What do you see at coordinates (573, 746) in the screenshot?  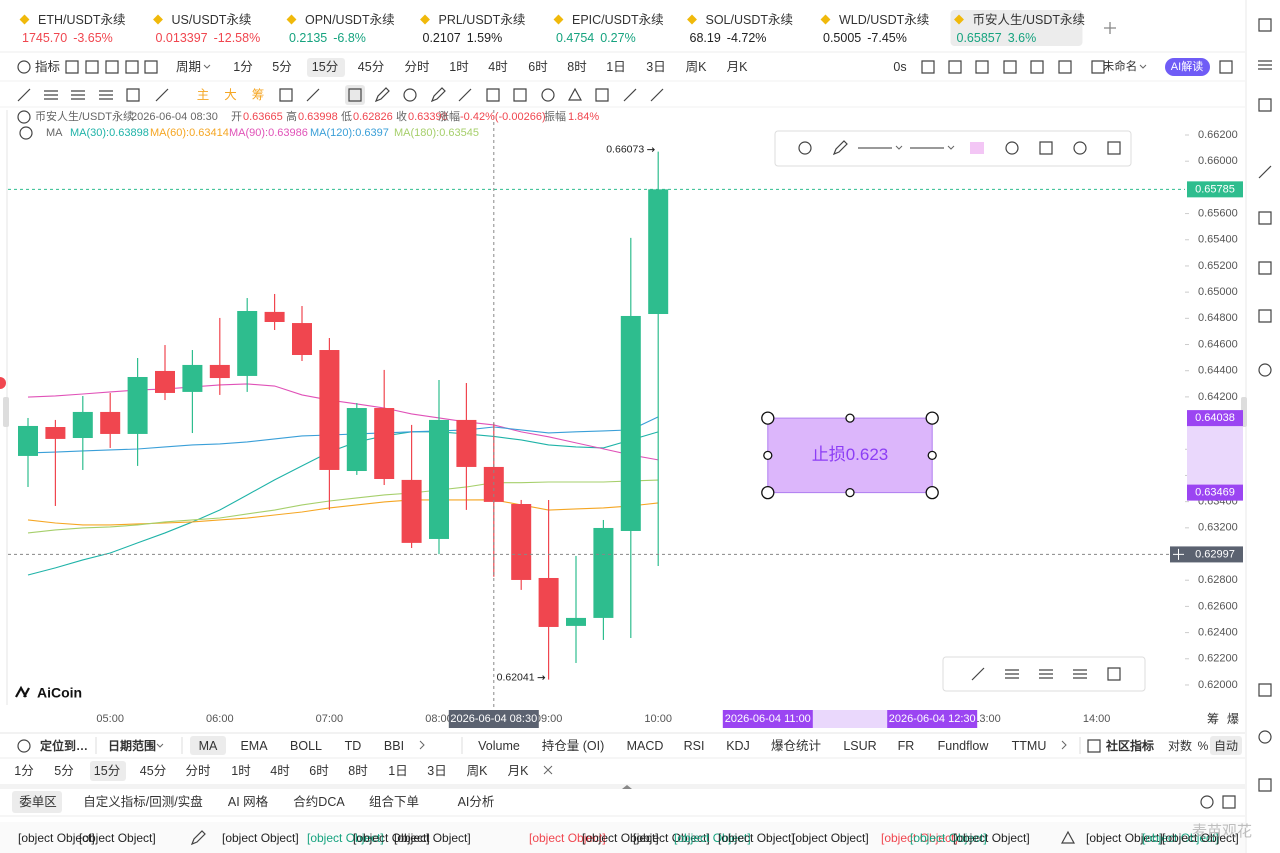 I see `sub-indicator: 持仓量 (OI)` at bounding box center [573, 746].